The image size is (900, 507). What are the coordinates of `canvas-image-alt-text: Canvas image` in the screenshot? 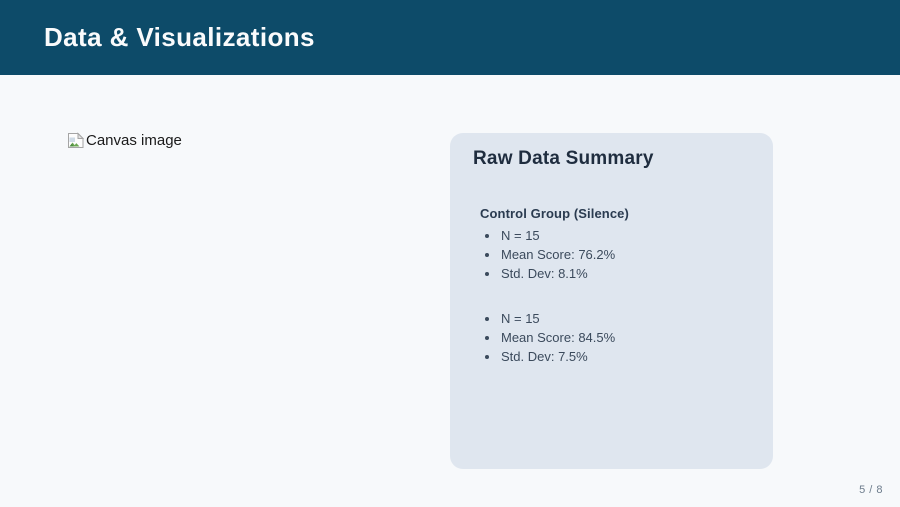 It's located at (134, 140).